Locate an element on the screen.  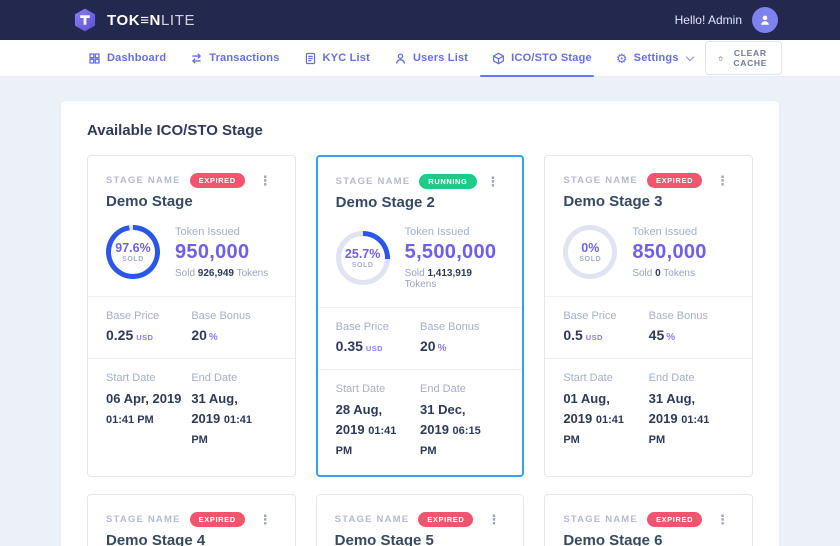
nav-item-ico-sto-stage: ICO/STO Stage is located at coordinates (542, 58).